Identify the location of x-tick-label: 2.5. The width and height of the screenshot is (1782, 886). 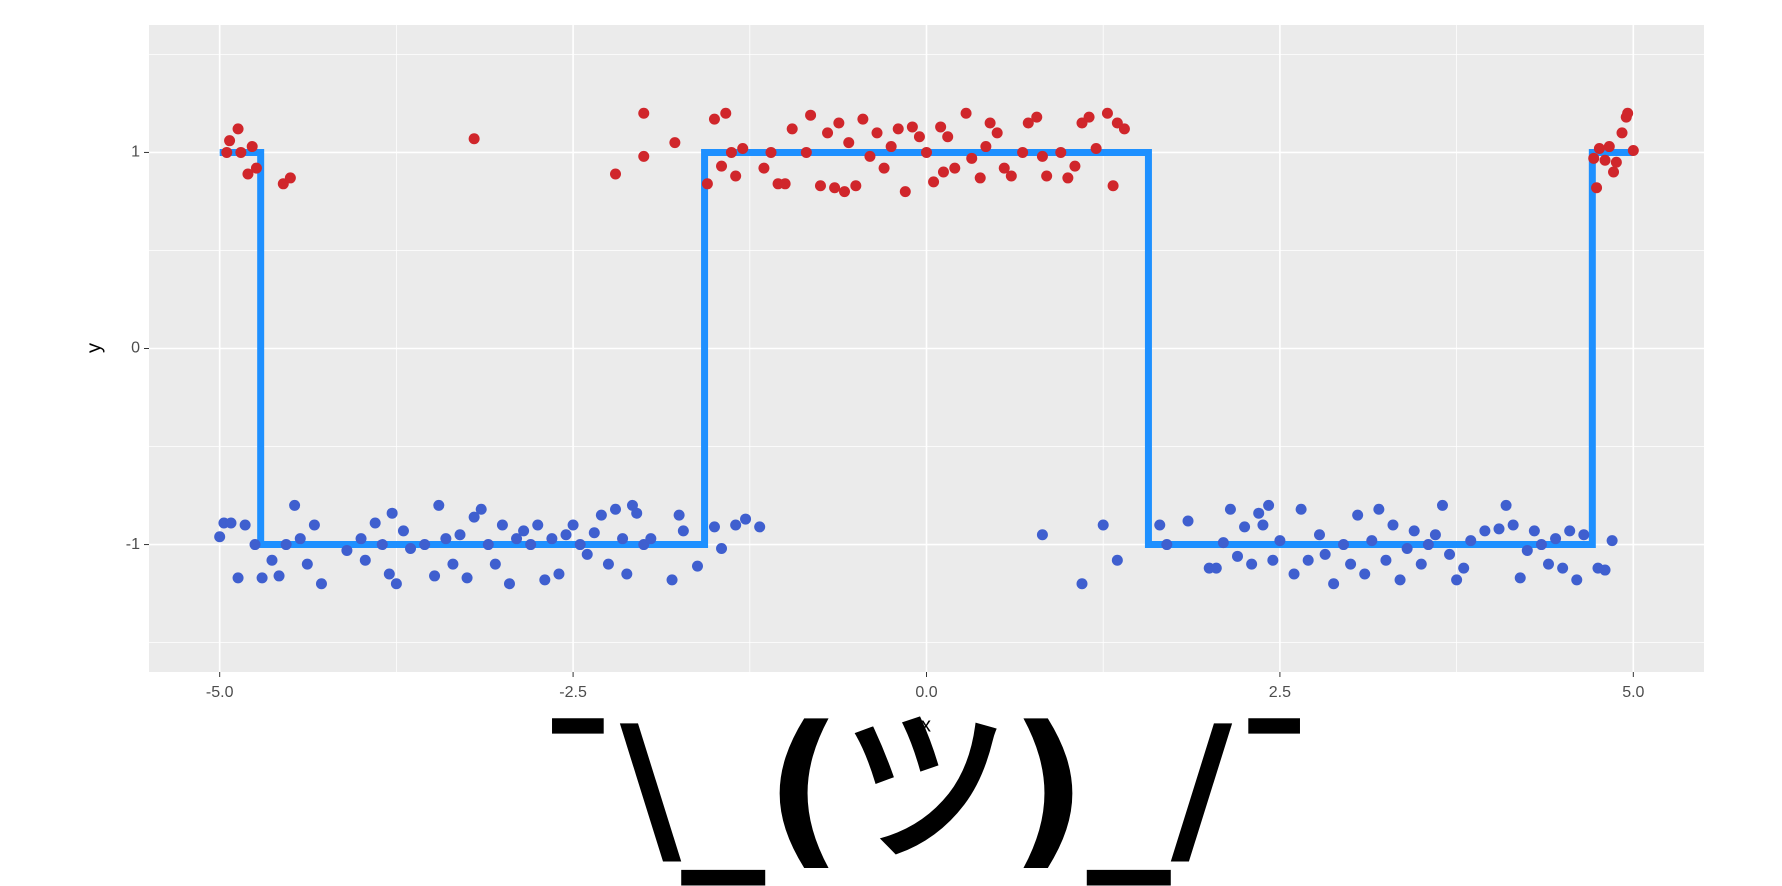
(1280, 692).